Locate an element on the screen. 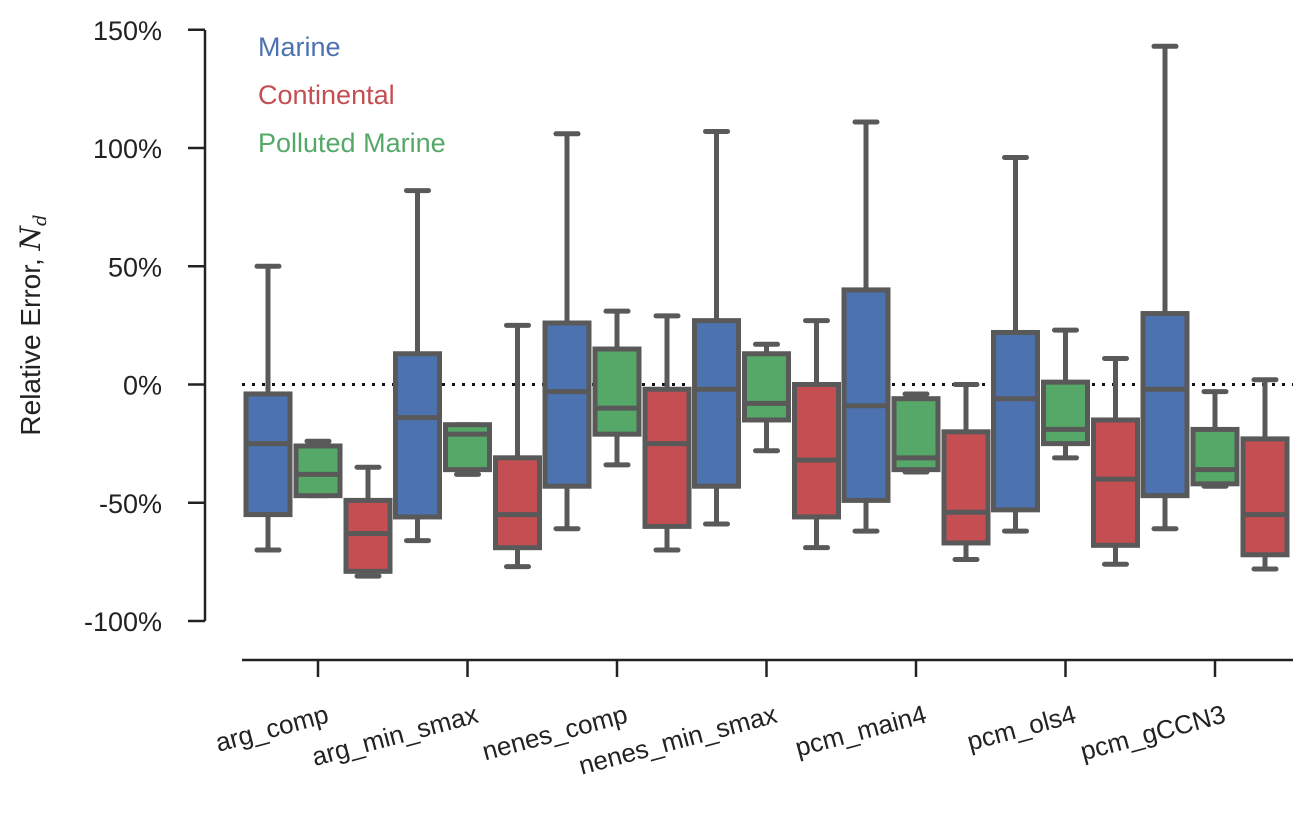  x-tick-label: pcm_main4 is located at coordinates (861, 731).